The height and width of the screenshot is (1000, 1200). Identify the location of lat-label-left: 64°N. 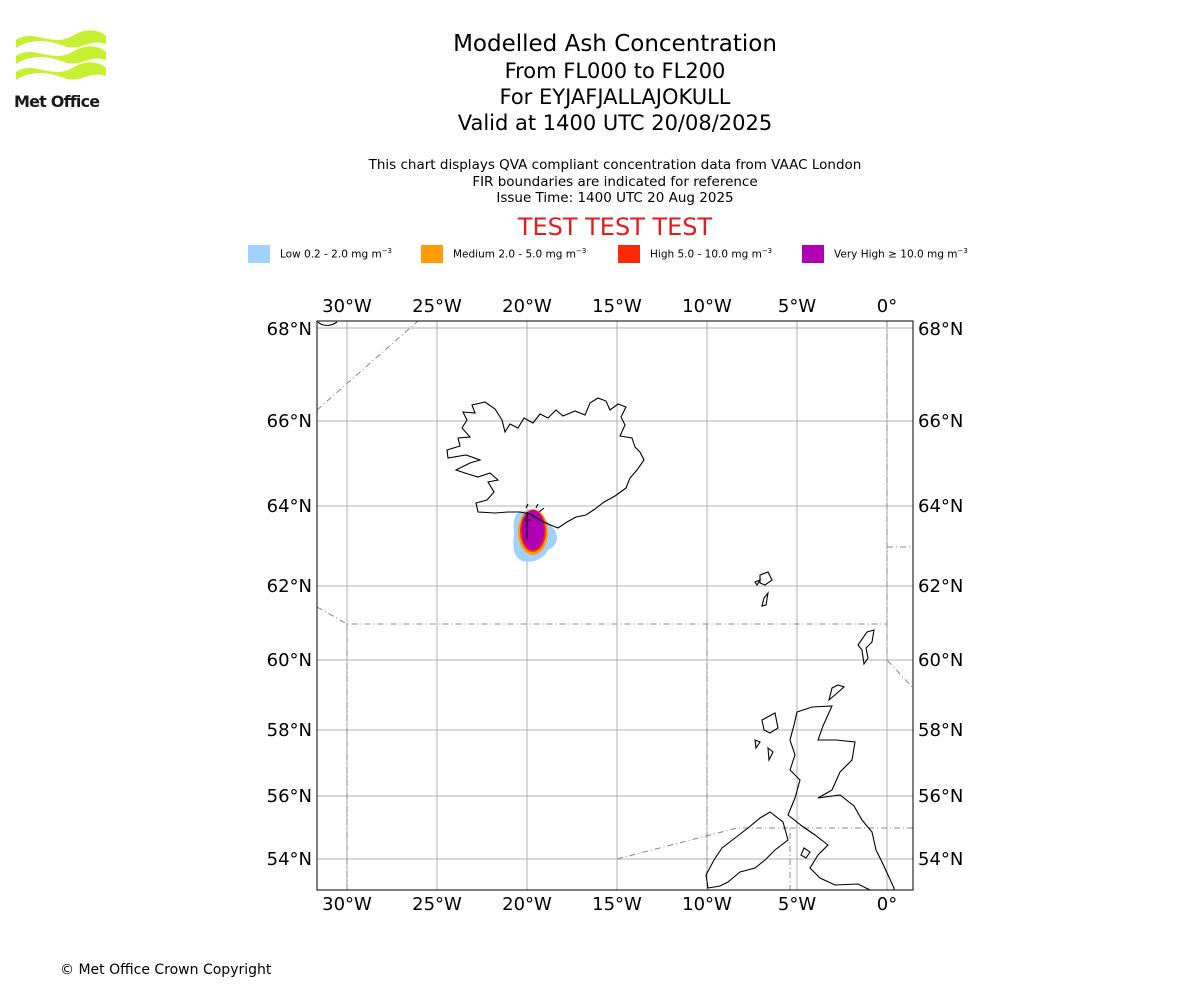
(289, 506).